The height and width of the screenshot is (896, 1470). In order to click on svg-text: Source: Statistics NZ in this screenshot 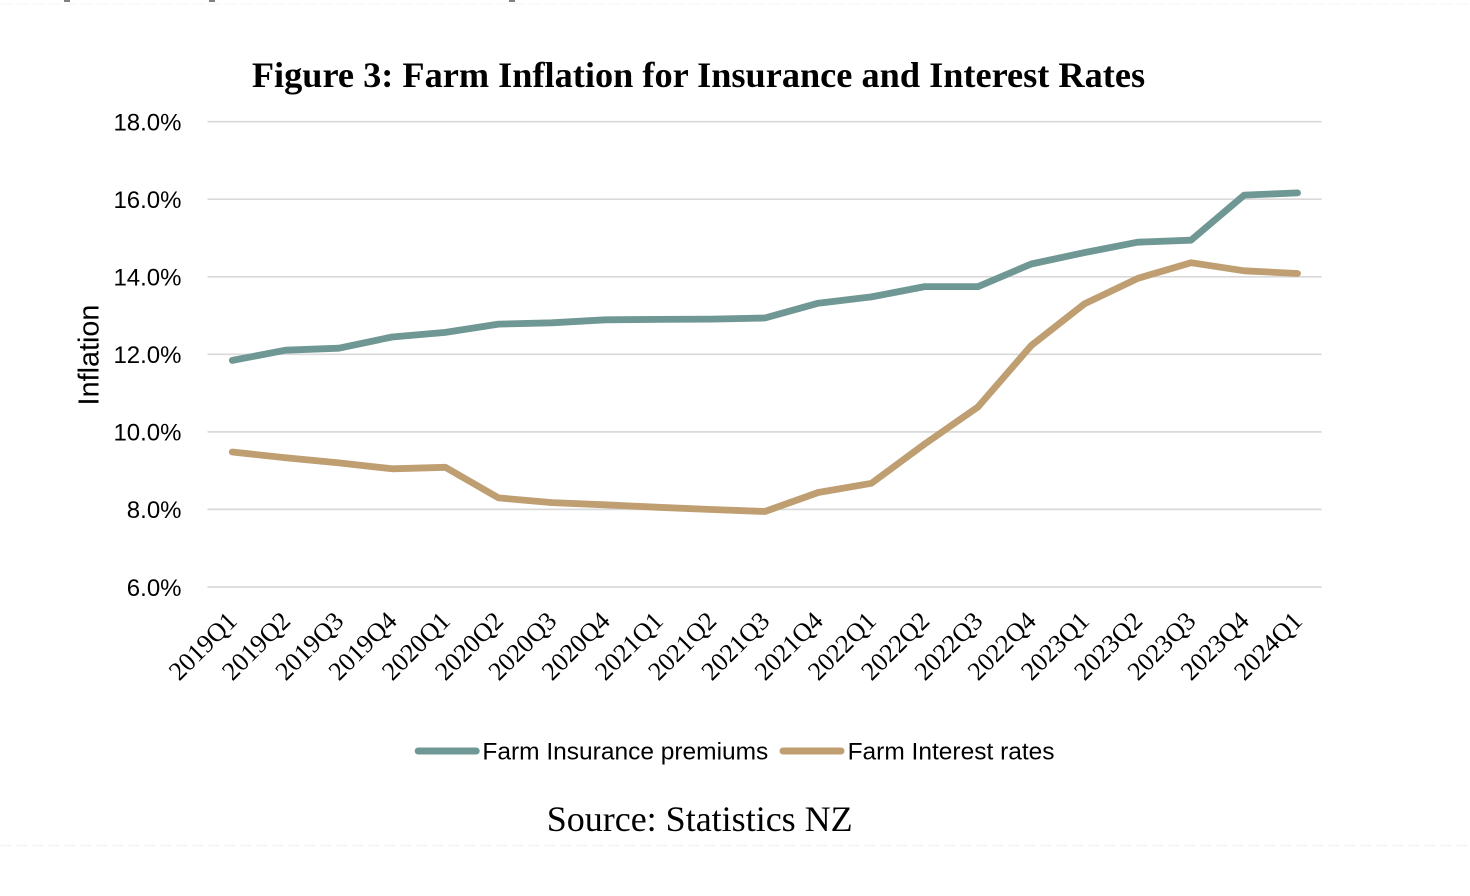, I will do `click(700, 819)`.